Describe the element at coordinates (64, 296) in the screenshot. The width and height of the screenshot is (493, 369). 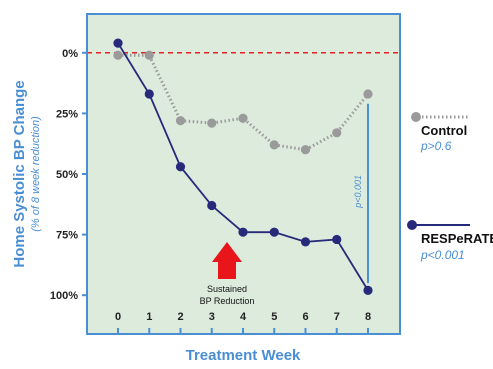
I see `y-tick-label: 100%` at that location.